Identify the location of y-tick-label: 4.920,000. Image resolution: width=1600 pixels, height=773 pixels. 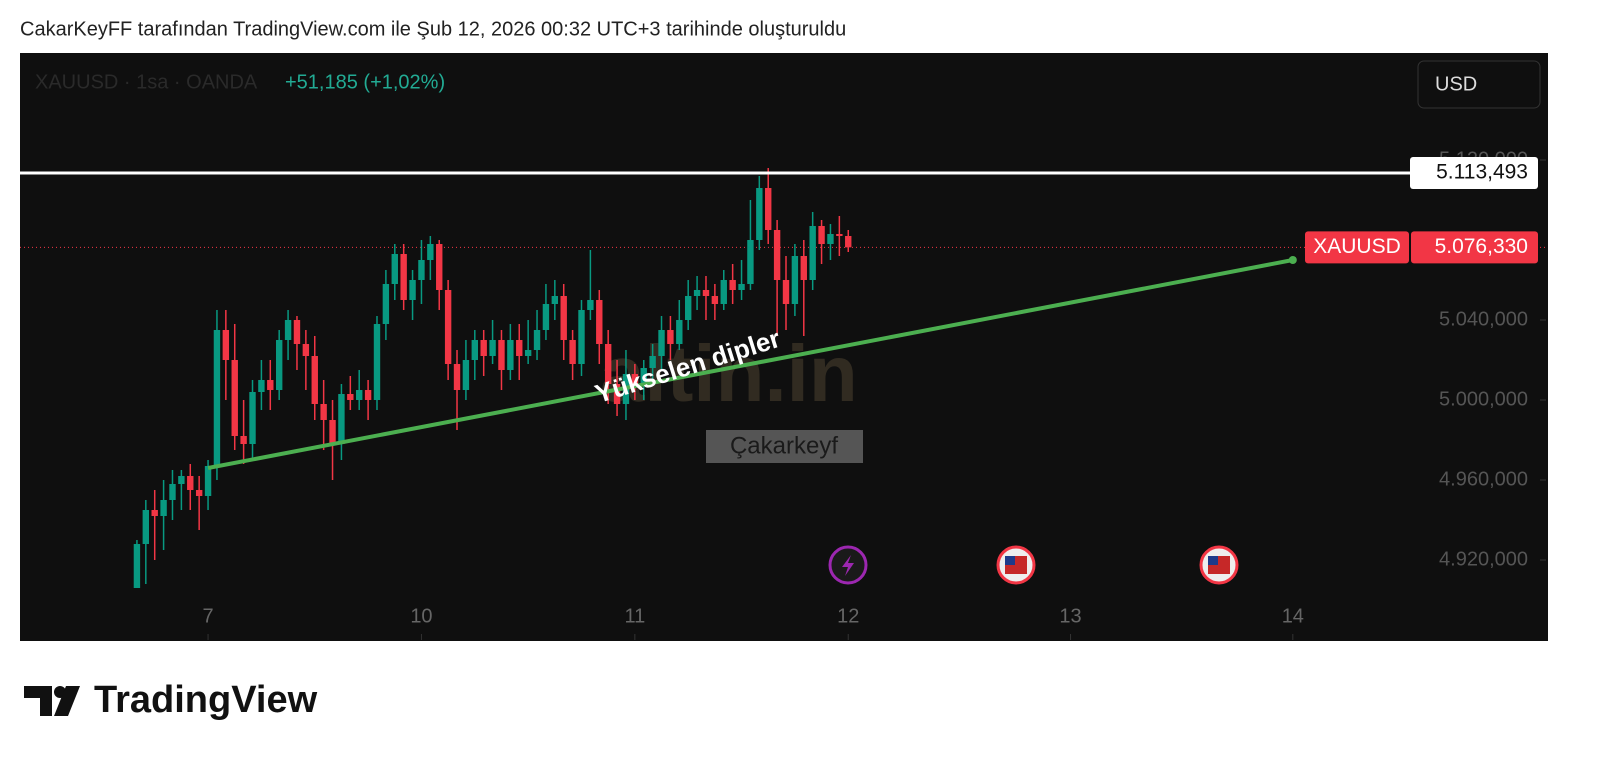
(1483, 559).